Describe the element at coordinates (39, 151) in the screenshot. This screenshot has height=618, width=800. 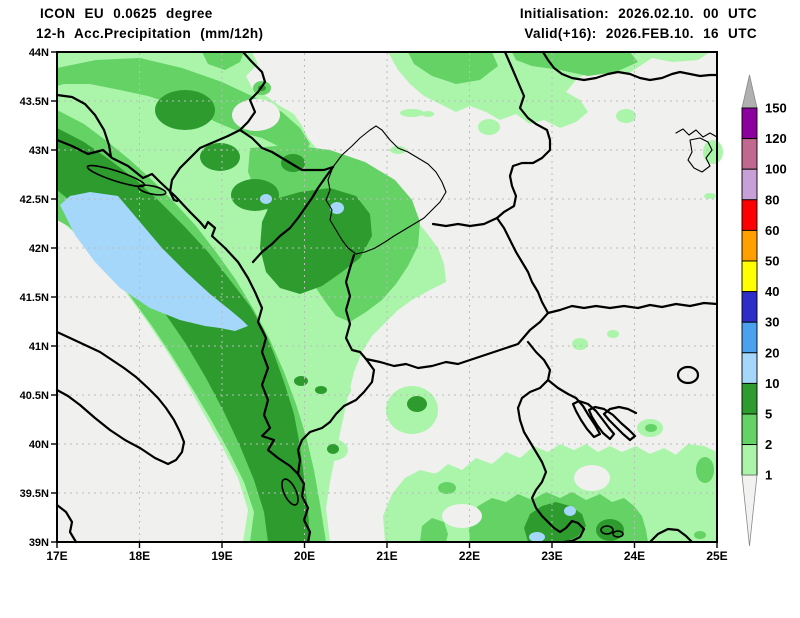
I see `lat-label: 43N` at that location.